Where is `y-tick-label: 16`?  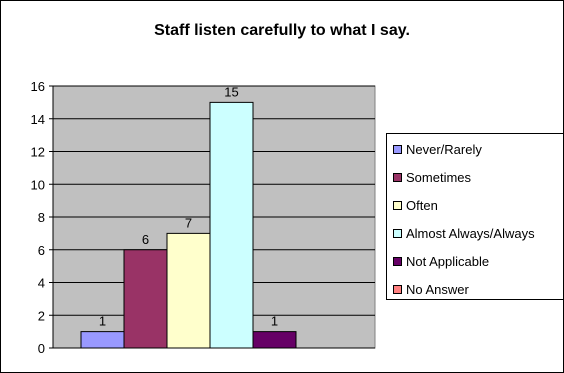 y-tick-label: 16 is located at coordinates (38, 86).